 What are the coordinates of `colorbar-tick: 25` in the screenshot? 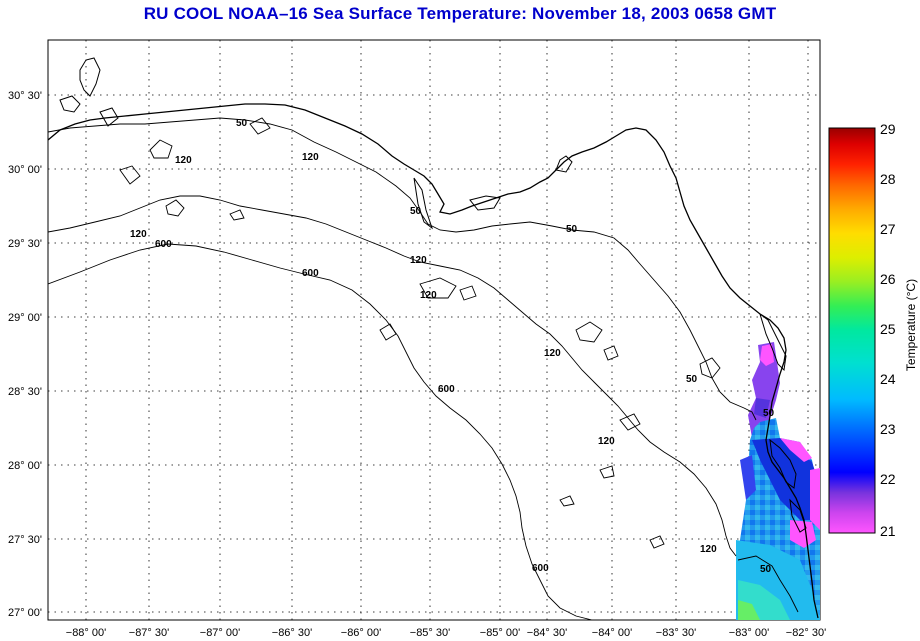 It's located at (888, 329).